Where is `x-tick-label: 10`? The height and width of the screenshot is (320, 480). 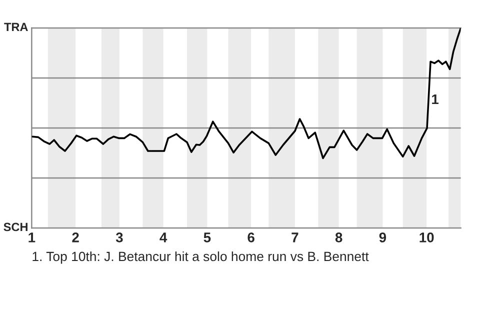
x-tick-label: 10 is located at coordinates (427, 237).